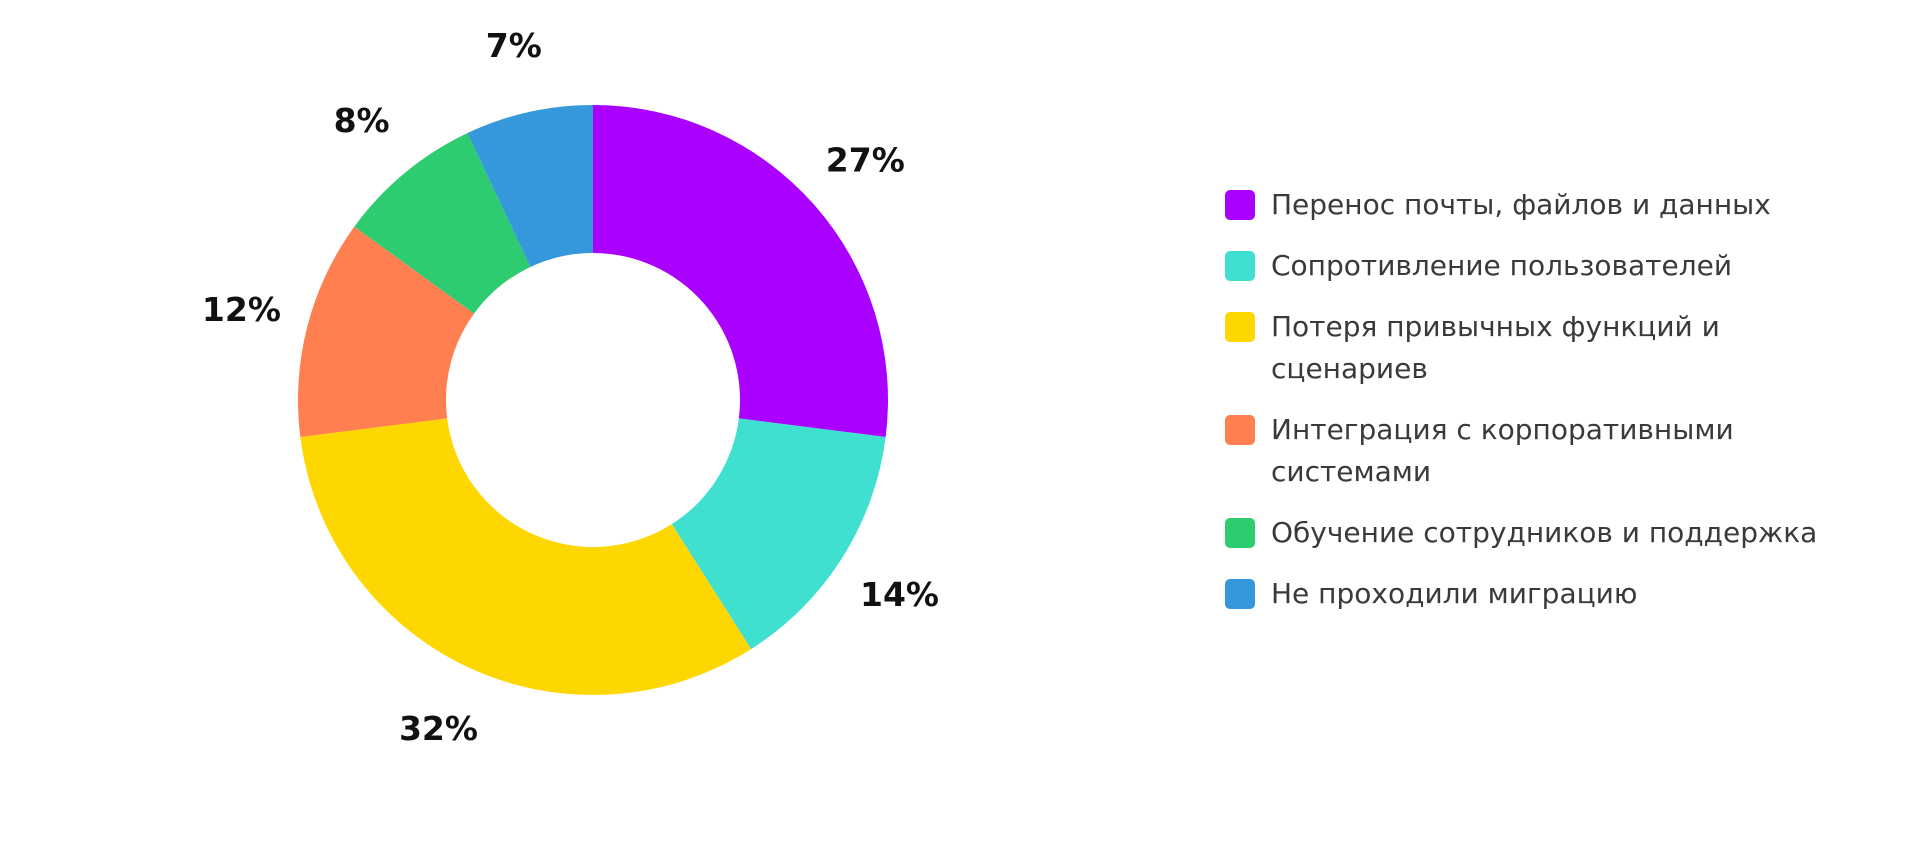  What do you see at coordinates (1454, 593) in the screenshot?
I see `legend-label-6: Не проходили миграцию` at bounding box center [1454, 593].